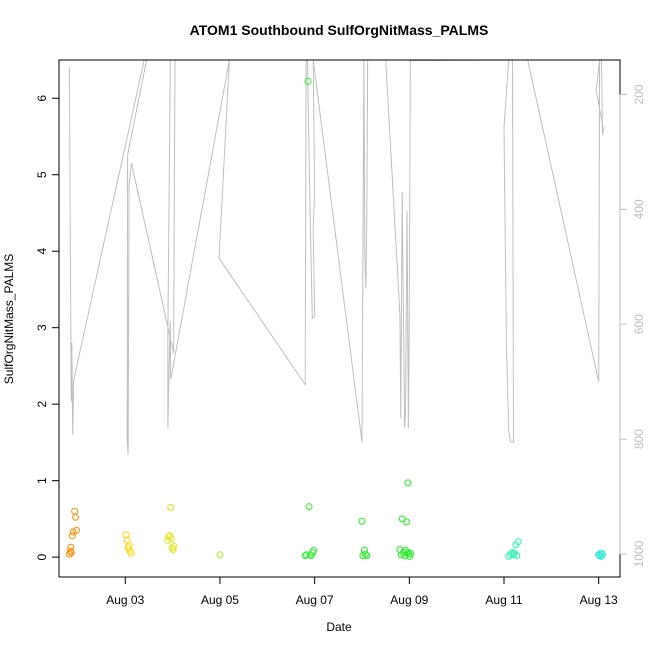 The height and width of the screenshot is (650, 650). What do you see at coordinates (42, 251) in the screenshot?
I see `y-tick-label: 4` at bounding box center [42, 251].